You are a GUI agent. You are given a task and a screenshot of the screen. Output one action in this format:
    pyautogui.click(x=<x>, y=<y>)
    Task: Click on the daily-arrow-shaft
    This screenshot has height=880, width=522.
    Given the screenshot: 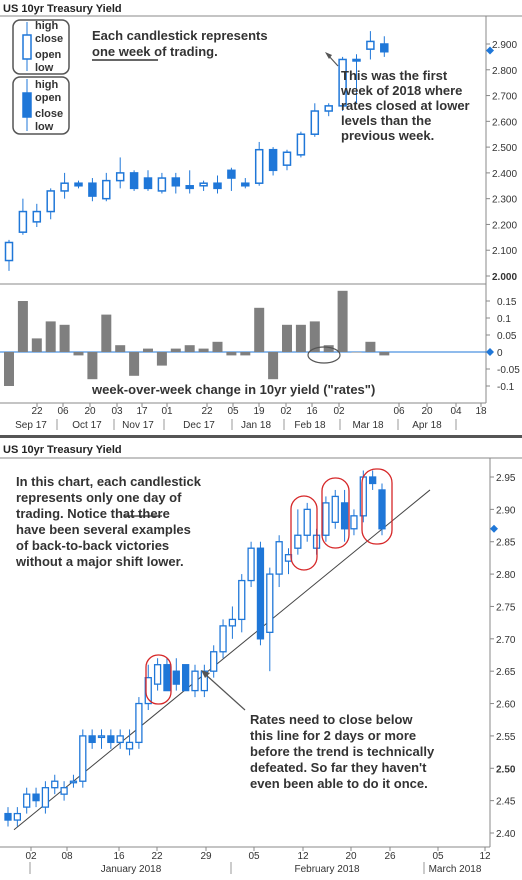 What is the action you would take?
    pyautogui.click(x=225, y=692)
    